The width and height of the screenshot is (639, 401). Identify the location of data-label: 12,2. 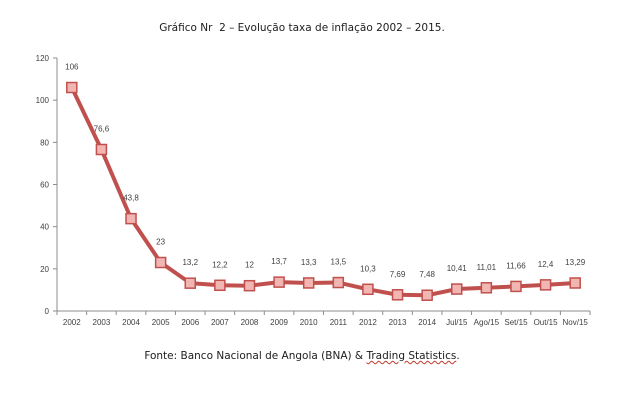
(220, 264).